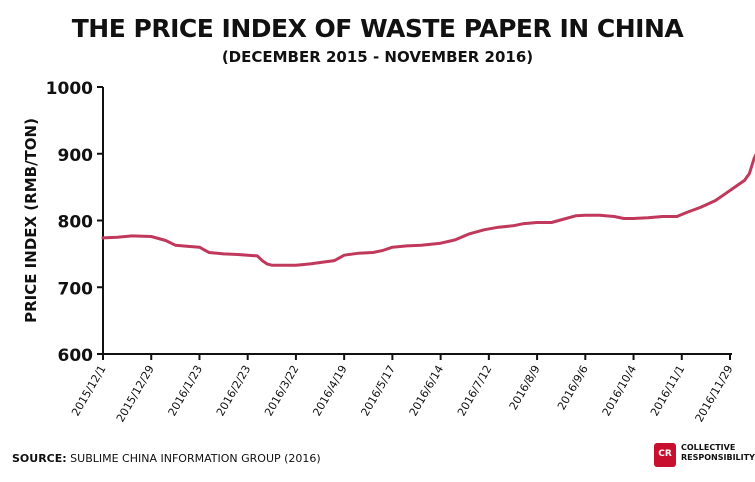 The height and width of the screenshot is (482, 755). What do you see at coordinates (76, 289) in the screenshot?
I see `y-tick-label: 700` at bounding box center [76, 289].